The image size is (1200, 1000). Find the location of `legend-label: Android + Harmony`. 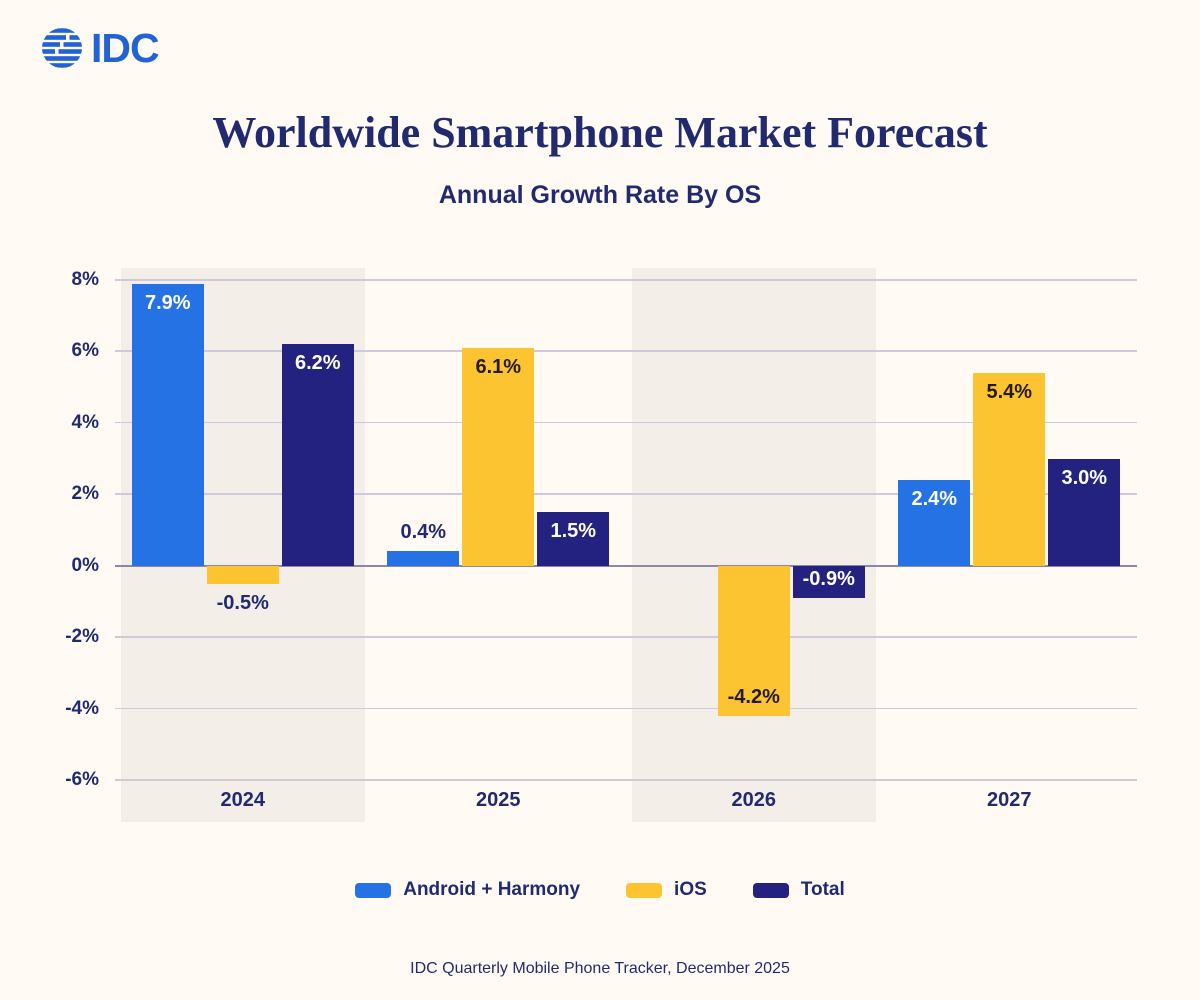

legend-label: Android + Harmony is located at coordinates (492, 889).